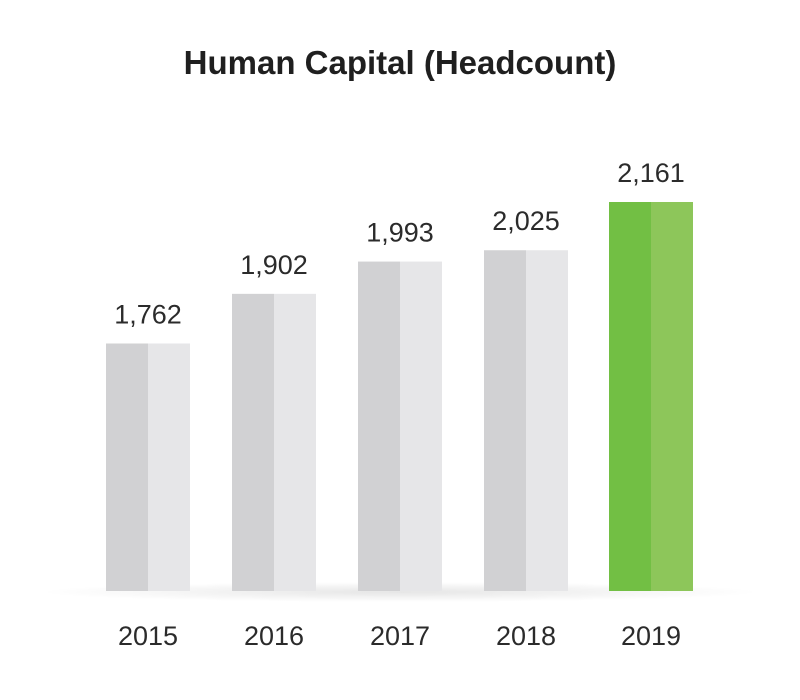 This screenshot has height=700, width=800. What do you see at coordinates (274, 265) in the screenshot?
I see `data-label: 1,902` at bounding box center [274, 265].